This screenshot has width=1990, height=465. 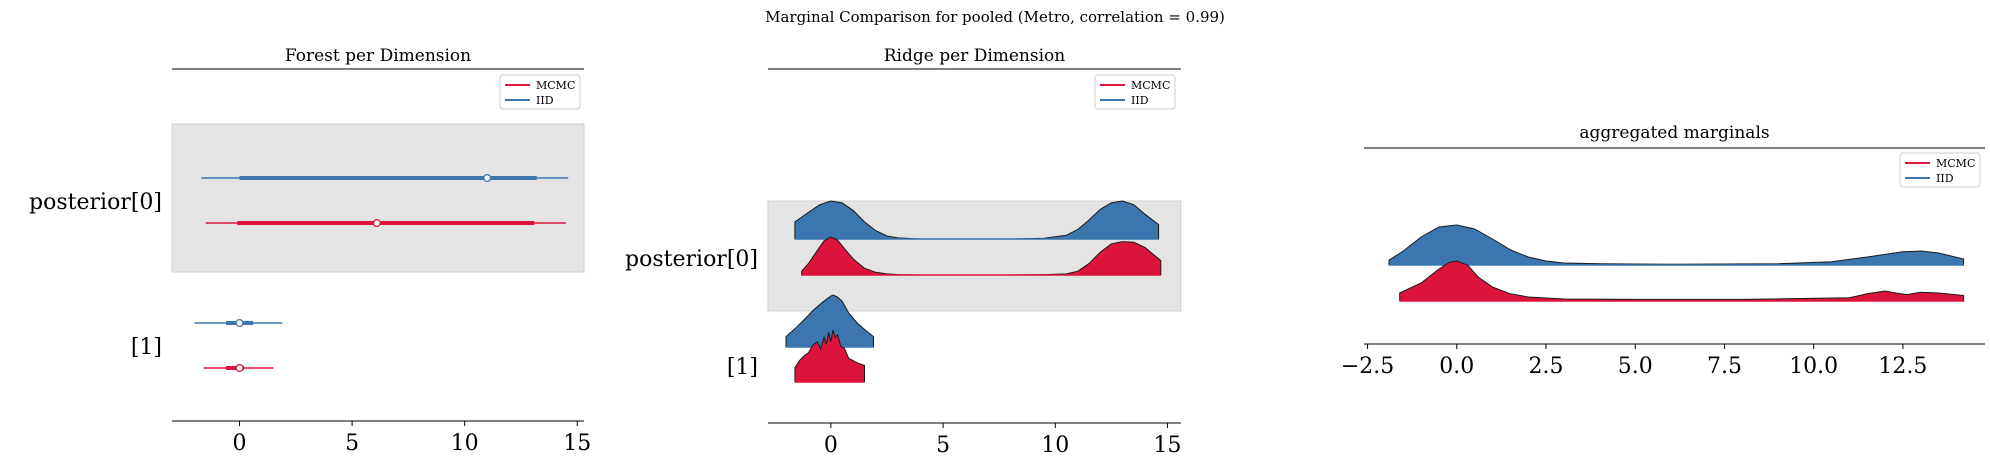 What do you see at coordinates (1367, 366) in the screenshot?
I see `x-tick-label: −2.5` at bounding box center [1367, 366].